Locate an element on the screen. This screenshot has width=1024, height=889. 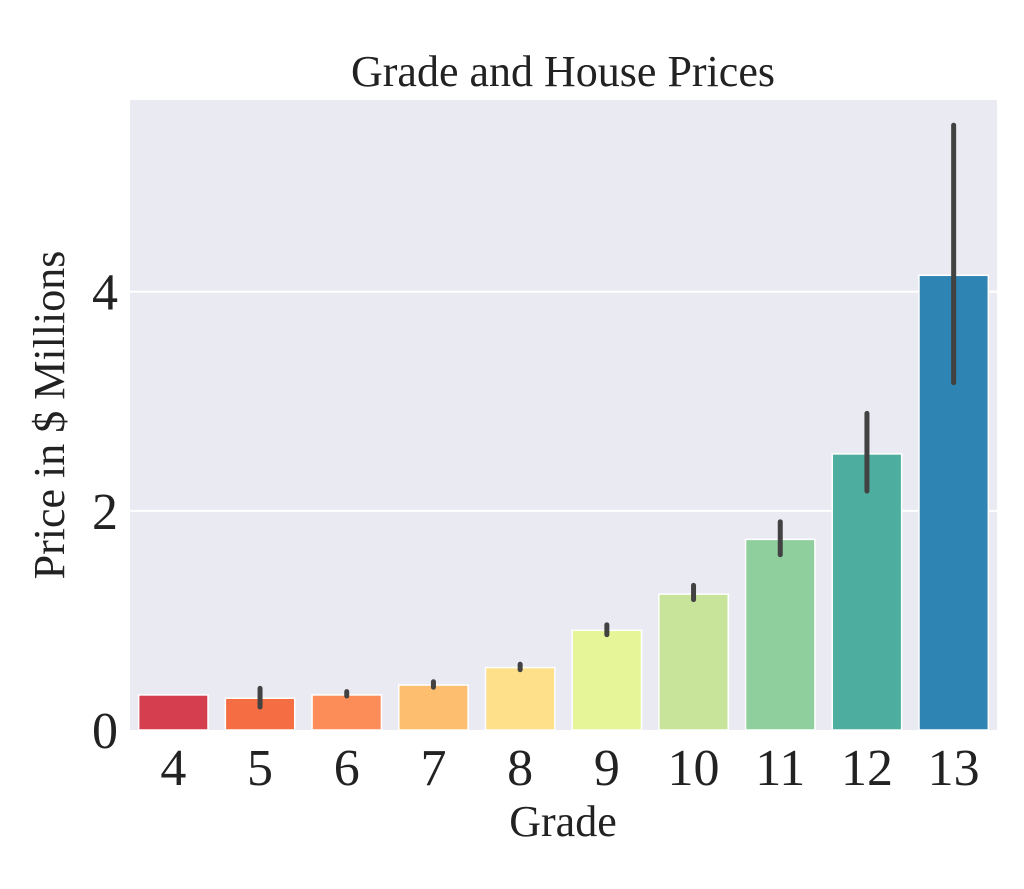
x-tick-label: 5 is located at coordinates (260, 768).